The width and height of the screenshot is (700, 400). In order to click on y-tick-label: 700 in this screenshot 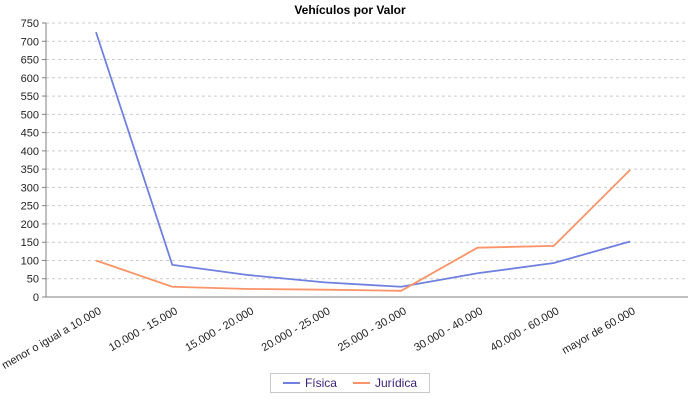, I will do `click(30, 42)`.